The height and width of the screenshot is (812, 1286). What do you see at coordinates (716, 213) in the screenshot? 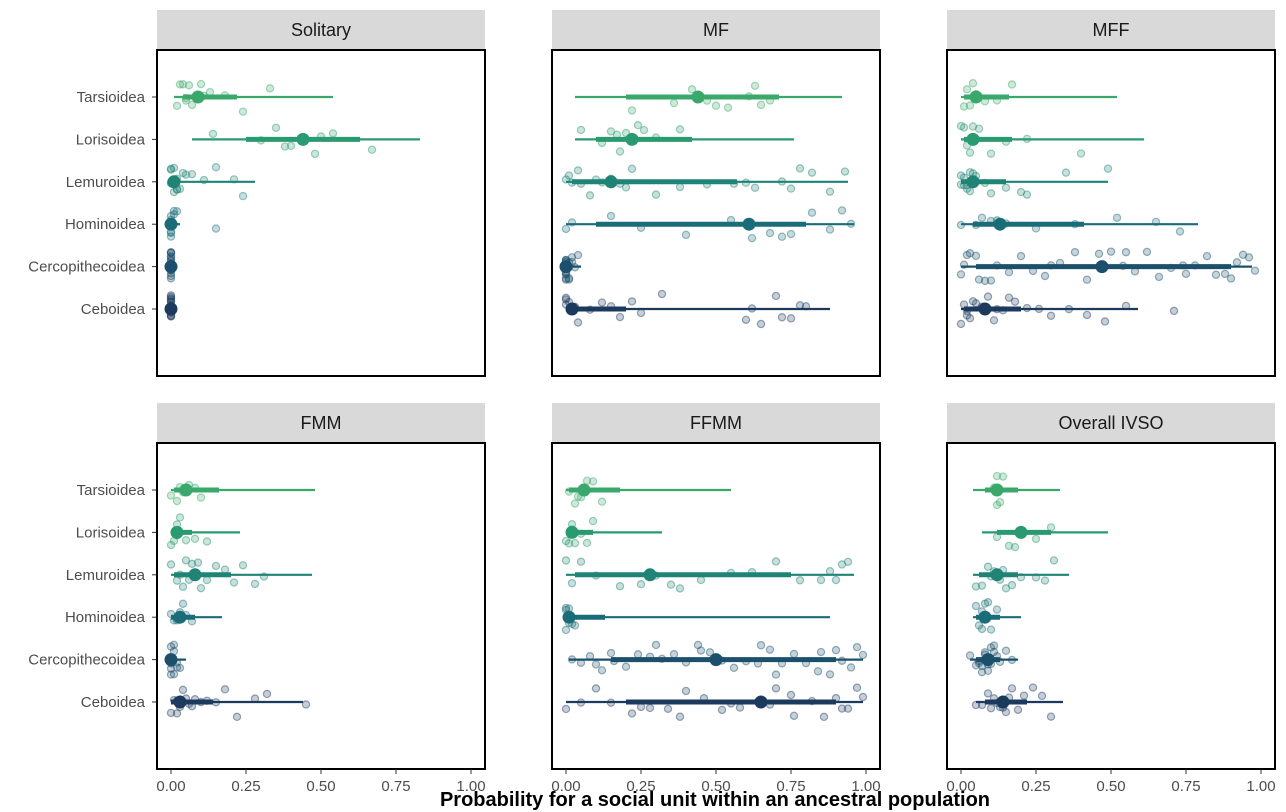
I see `panel-border` at bounding box center [716, 213].